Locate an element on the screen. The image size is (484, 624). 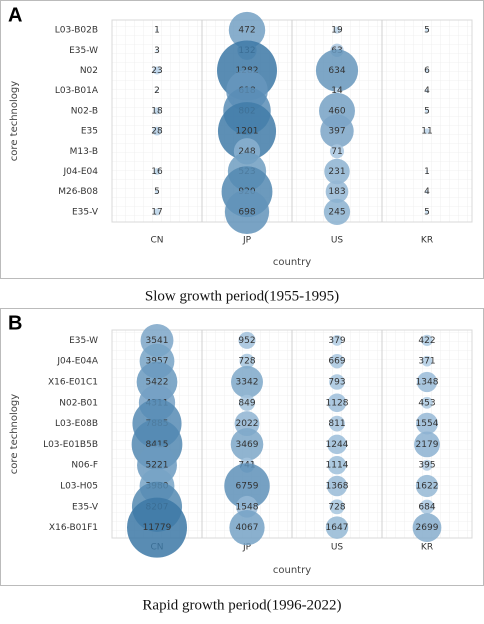
data-label: 16 is located at coordinates (157, 172).